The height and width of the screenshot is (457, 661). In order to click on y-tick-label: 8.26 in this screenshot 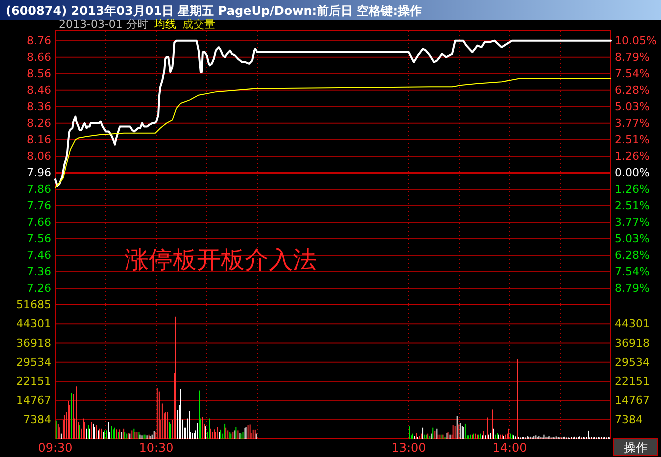, I will do `click(39, 123)`.